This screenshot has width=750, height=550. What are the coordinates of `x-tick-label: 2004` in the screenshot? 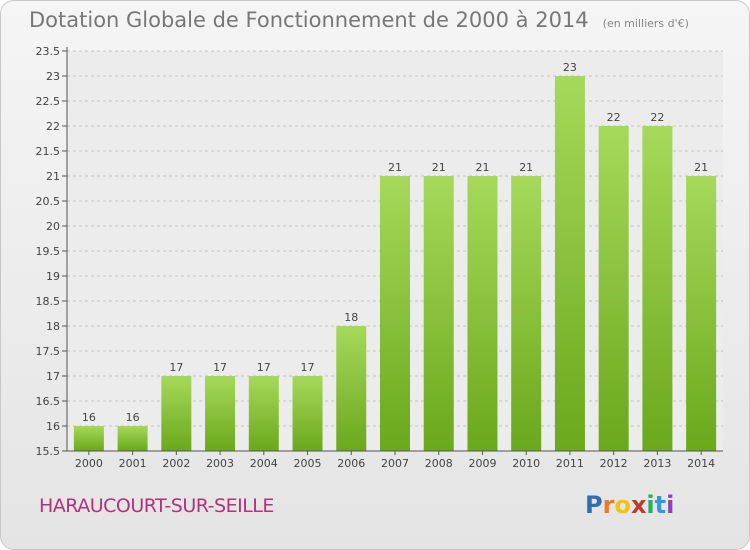 It's located at (264, 463).